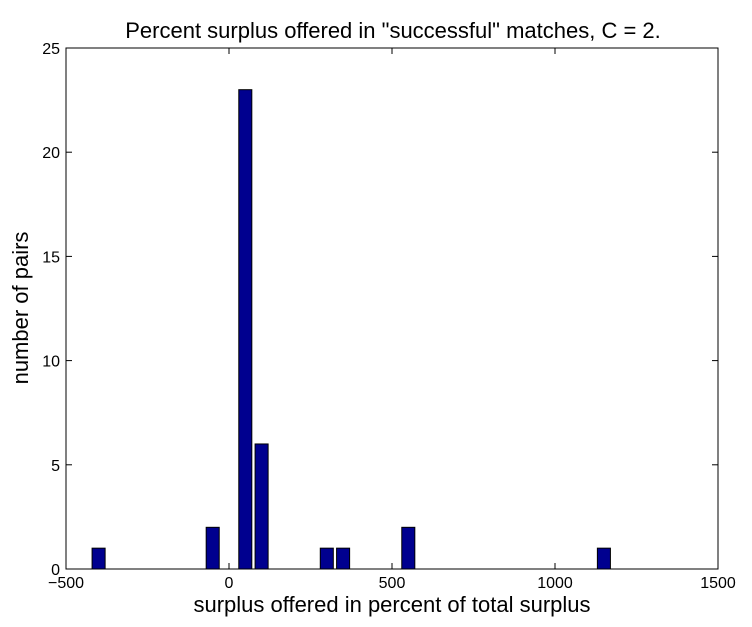 The height and width of the screenshot is (627, 752). I want to click on x-tick-label: 0, so click(229, 583).